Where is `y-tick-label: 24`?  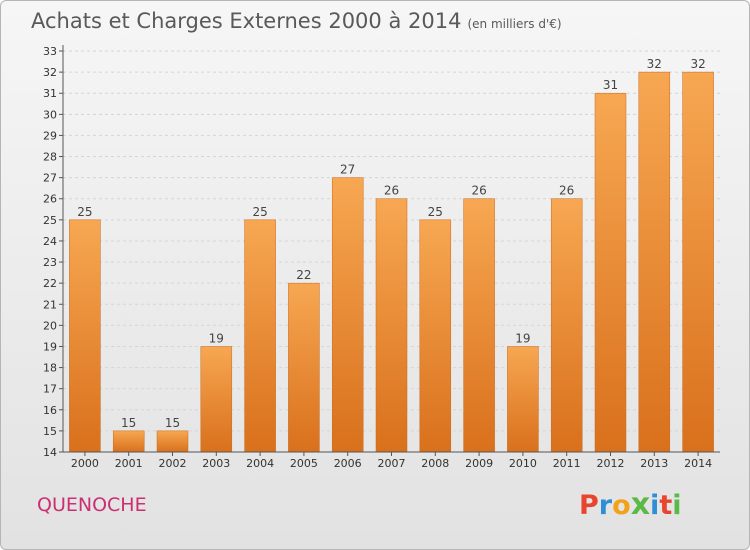 y-tick-label: 24 is located at coordinates (50, 241).